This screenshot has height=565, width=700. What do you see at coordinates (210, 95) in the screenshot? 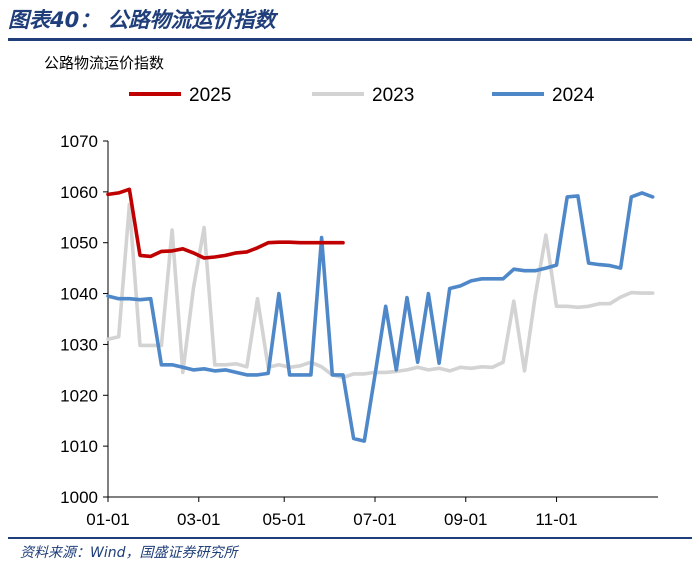
I see `legend-label-2025: 2025` at bounding box center [210, 95].